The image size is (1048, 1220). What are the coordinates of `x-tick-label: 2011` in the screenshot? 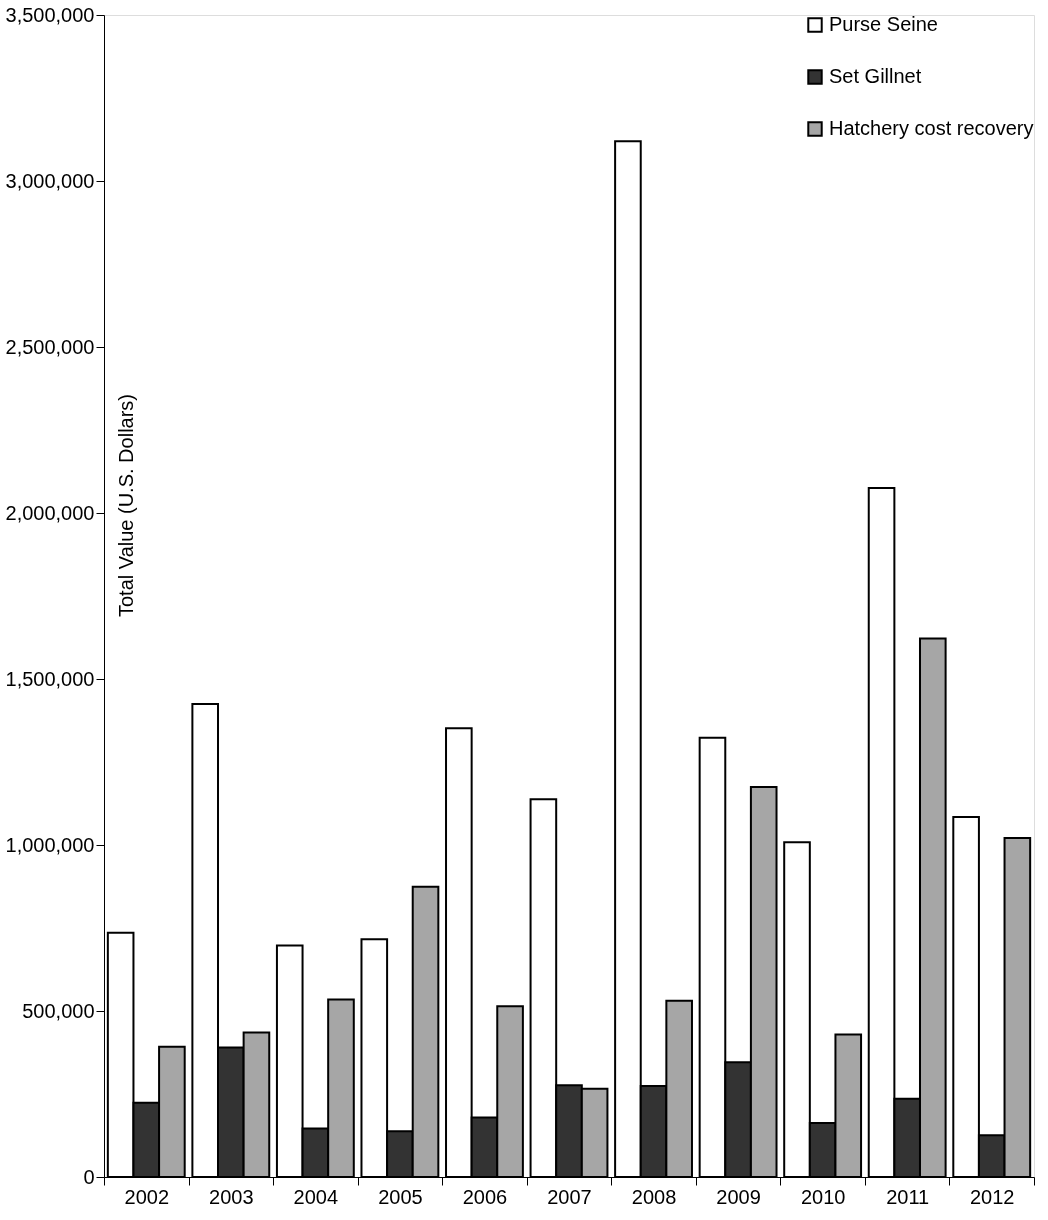 It's located at (908, 1196).